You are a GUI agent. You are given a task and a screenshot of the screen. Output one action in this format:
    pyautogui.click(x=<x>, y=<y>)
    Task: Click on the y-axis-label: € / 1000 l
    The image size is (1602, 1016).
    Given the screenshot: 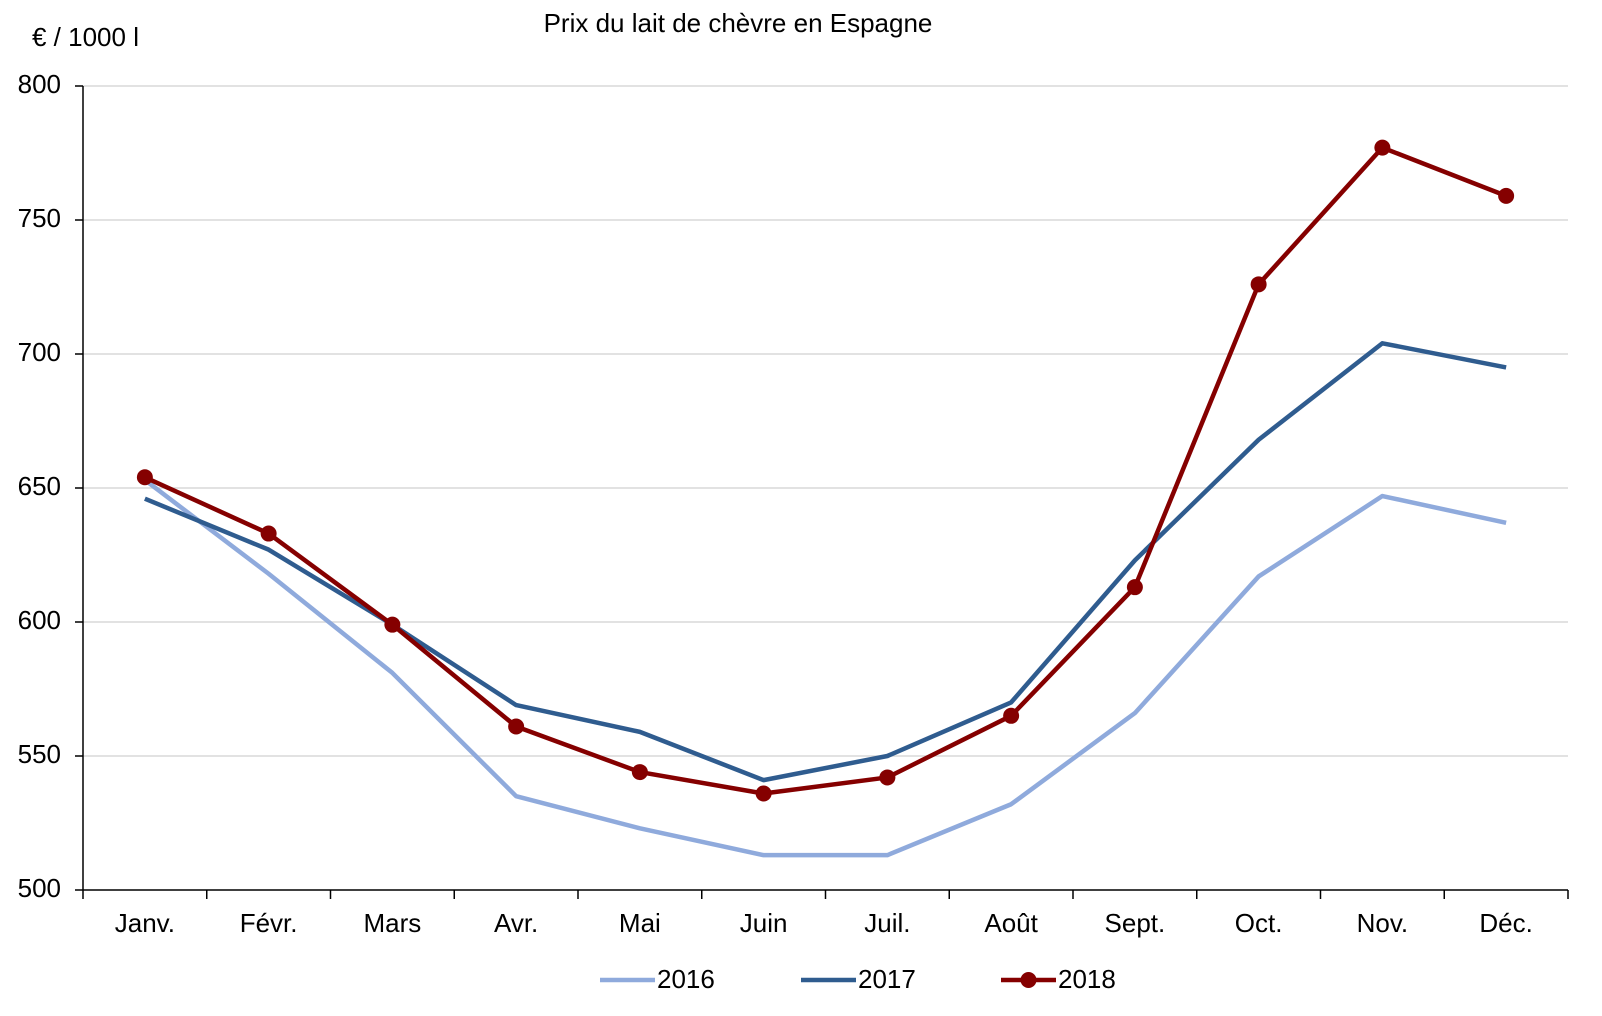 What is the action you would take?
    pyautogui.click(x=85, y=37)
    